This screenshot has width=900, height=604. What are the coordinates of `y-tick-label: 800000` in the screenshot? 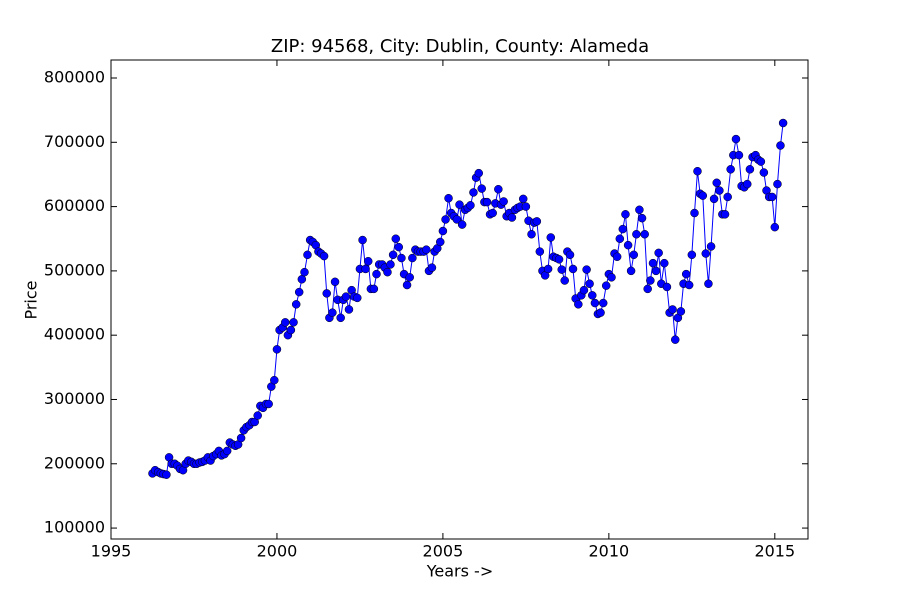 It's located at (74, 77).